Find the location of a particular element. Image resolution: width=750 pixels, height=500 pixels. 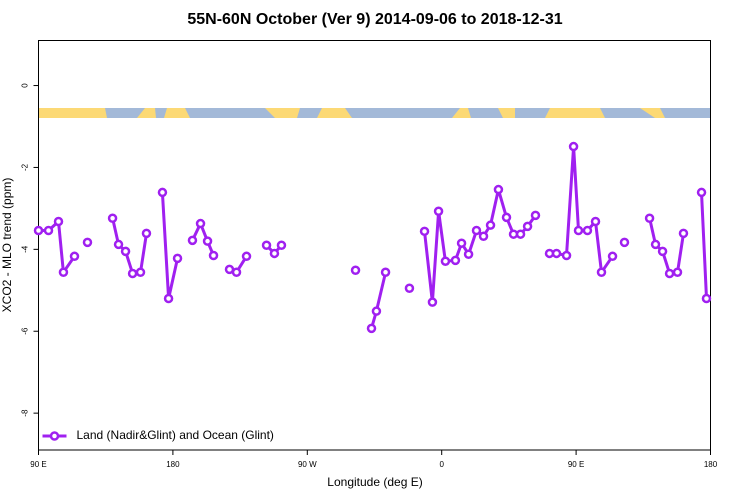

legend-label: Land (Nadir&Glint) and Ocean (Glint) is located at coordinates (175, 435).